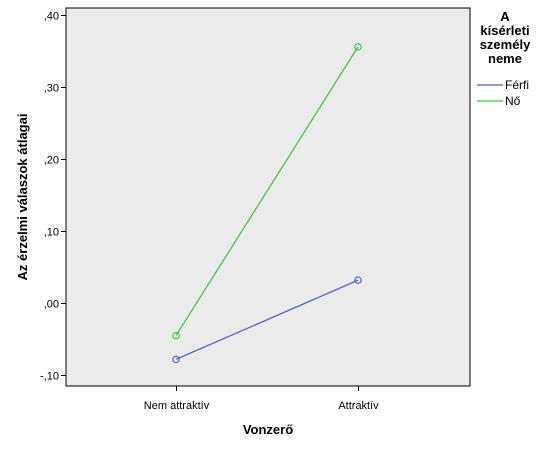 This screenshot has width=541, height=456. Describe the element at coordinates (268, 429) in the screenshot. I see `x-axis-title: Vonzerő` at that location.